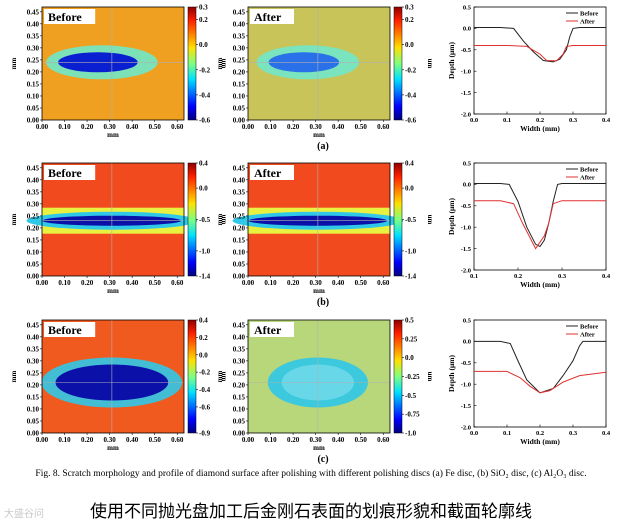 The width and height of the screenshot is (622, 527). What do you see at coordinates (323, 302) in the screenshot?
I see `subfigure-label: (b)` at bounding box center [323, 302].